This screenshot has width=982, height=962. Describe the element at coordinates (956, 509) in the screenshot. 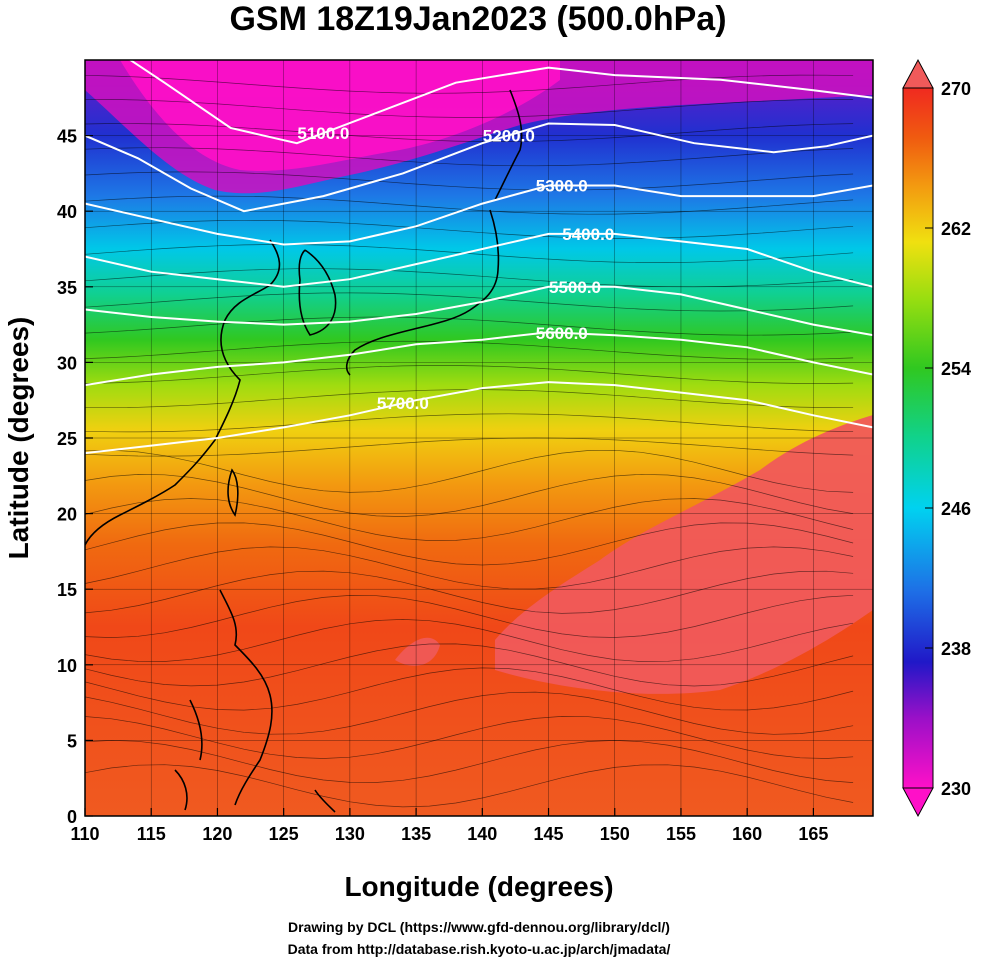

I see `colorbar-tick-label: 246` at that location.